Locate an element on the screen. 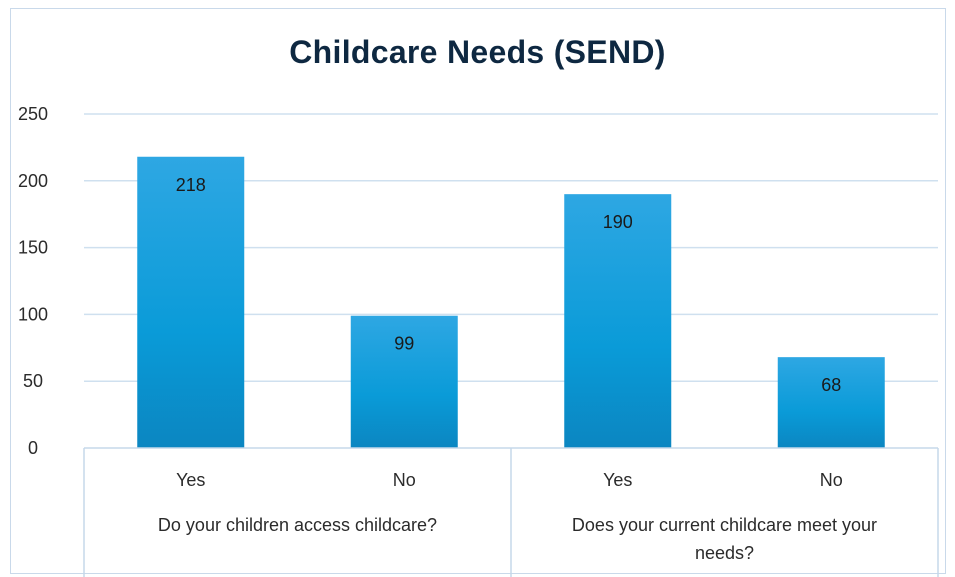 Image resolution: width=955 pixels, height=577 pixels. y-tick-label: 0 is located at coordinates (33, 448).